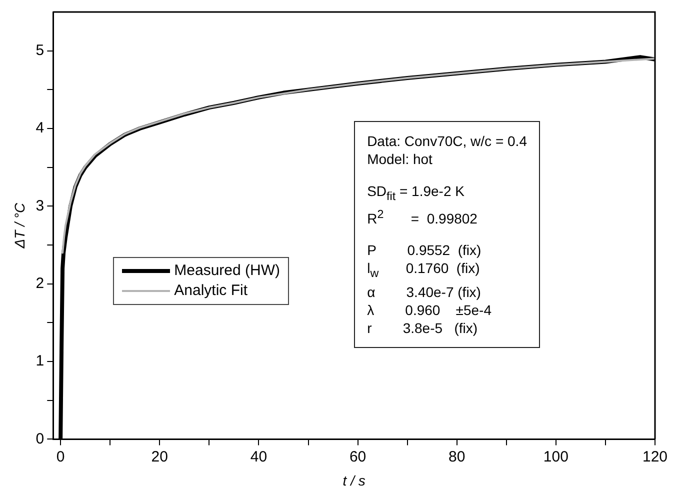  Describe the element at coordinates (227, 271) in the screenshot. I see `legend-label: Measured (HW)` at that location.